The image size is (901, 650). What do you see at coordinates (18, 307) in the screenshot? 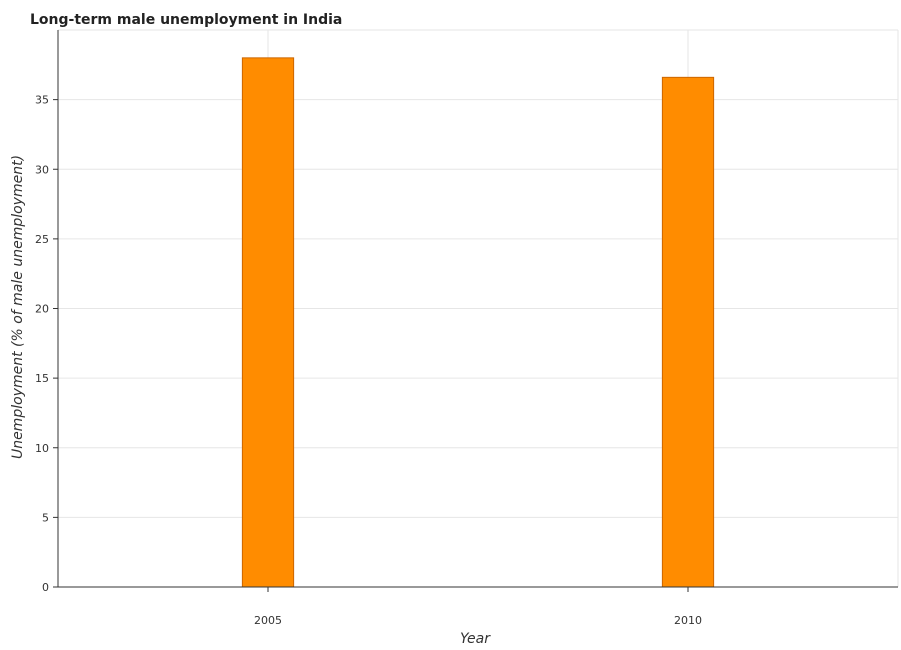
I see `y-axis-label: Unemployment (% of male unemployment)` at bounding box center [18, 307].